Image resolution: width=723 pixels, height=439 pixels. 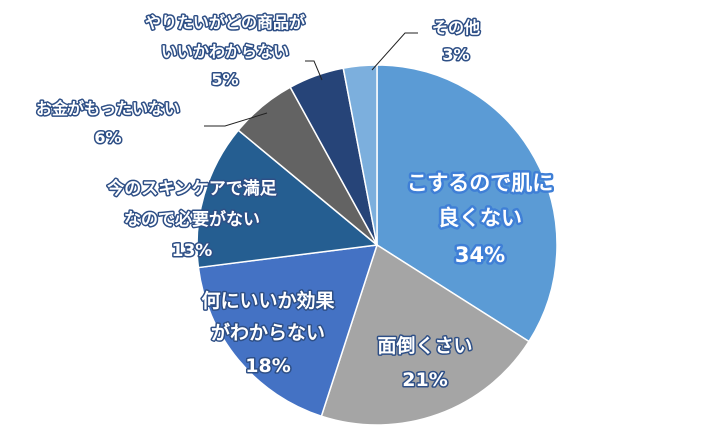 I want to click on slice-label-3-line-2: がわからない, so click(x=268, y=332).